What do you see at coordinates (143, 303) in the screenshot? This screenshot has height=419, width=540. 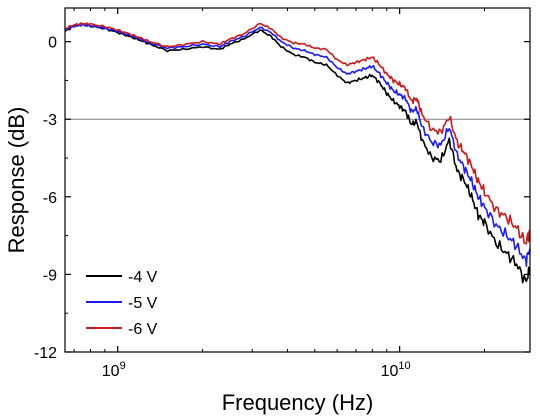 I see `legend-label: -5 V` at bounding box center [143, 303].